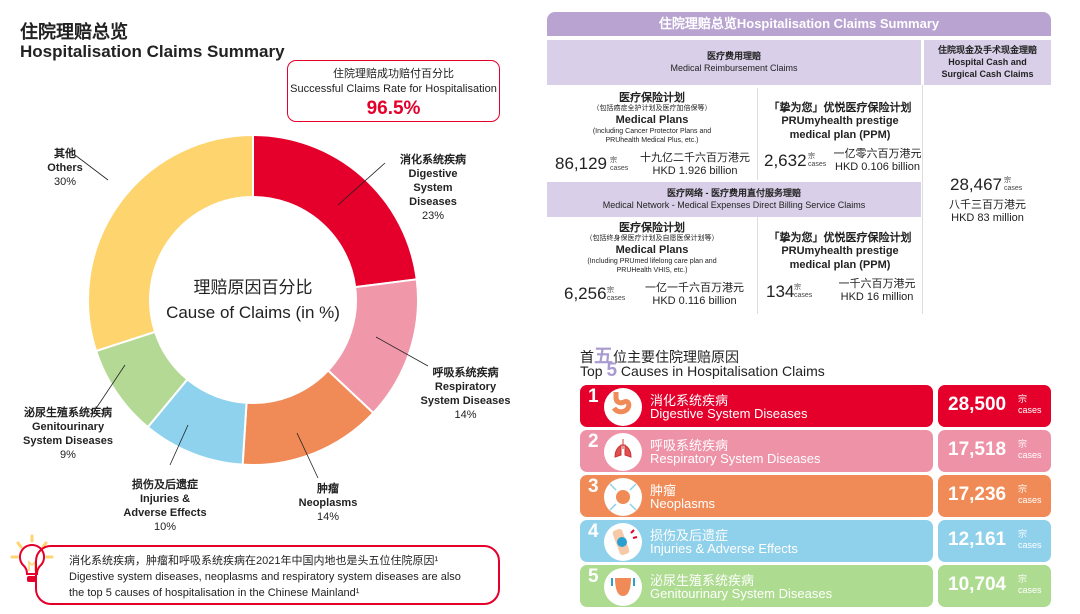  What do you see at coordinates (152, 51) in the screenshot?
I see `page-title-en: Hospitalisation Claims Summary` at bounding box center [152, 51].